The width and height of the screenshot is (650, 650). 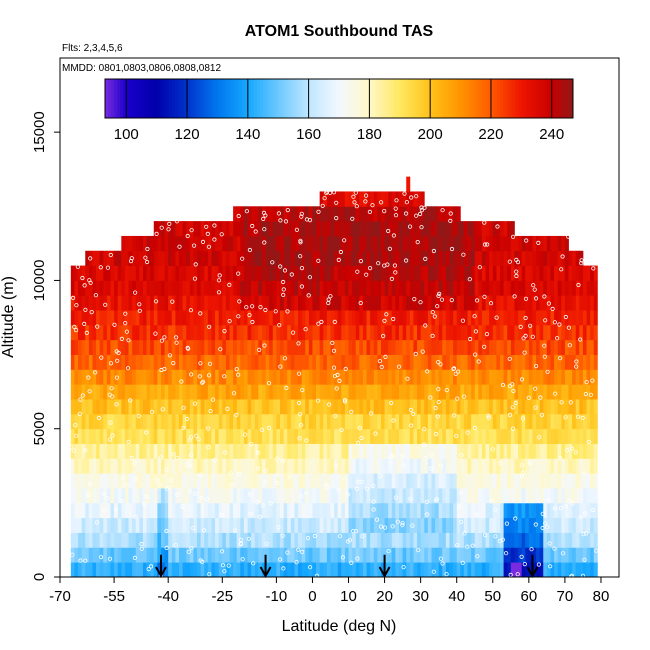 What do you see at coordinates (430, 134) in the screenshot?
I see `colorbar-tick-label: 200` at bounding box center [430, 134].